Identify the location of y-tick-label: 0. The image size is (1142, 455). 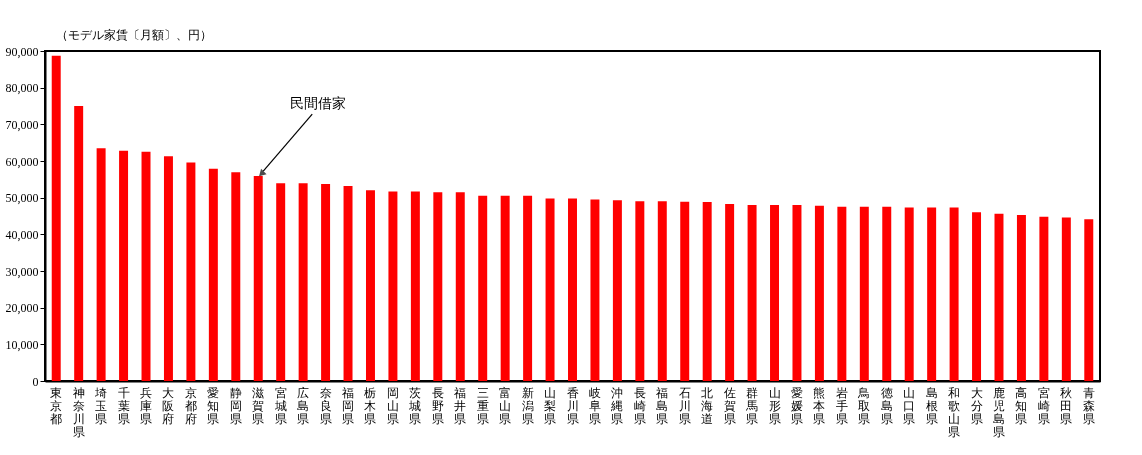
(35, 381).